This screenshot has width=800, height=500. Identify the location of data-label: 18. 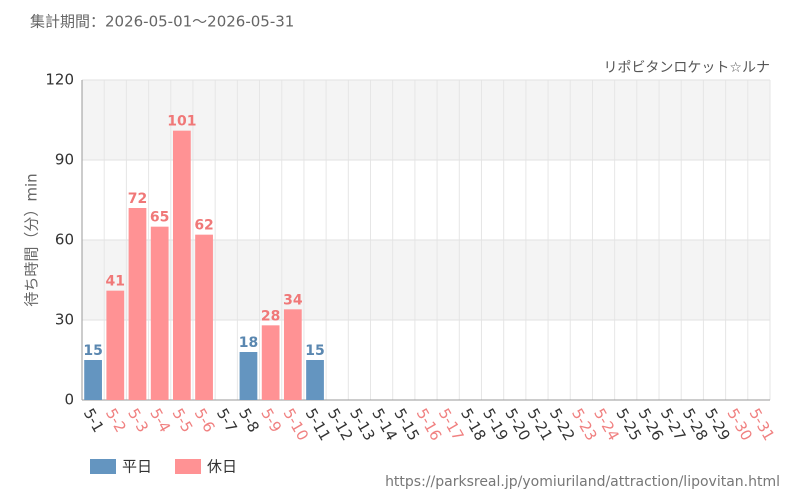
(248, 343).